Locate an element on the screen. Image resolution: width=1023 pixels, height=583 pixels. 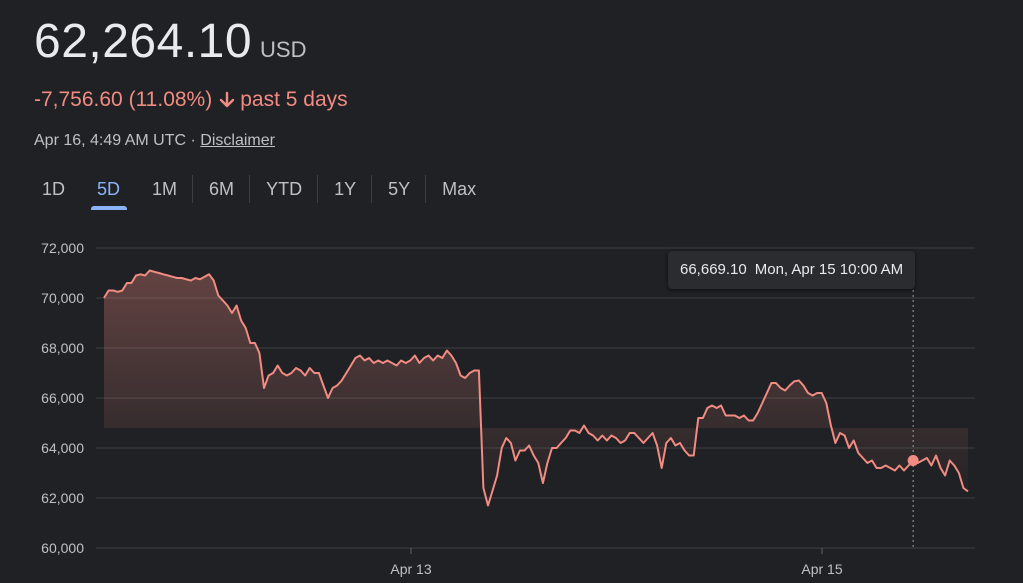
range-tab-label: 5D is located at coordinates (109, 189).